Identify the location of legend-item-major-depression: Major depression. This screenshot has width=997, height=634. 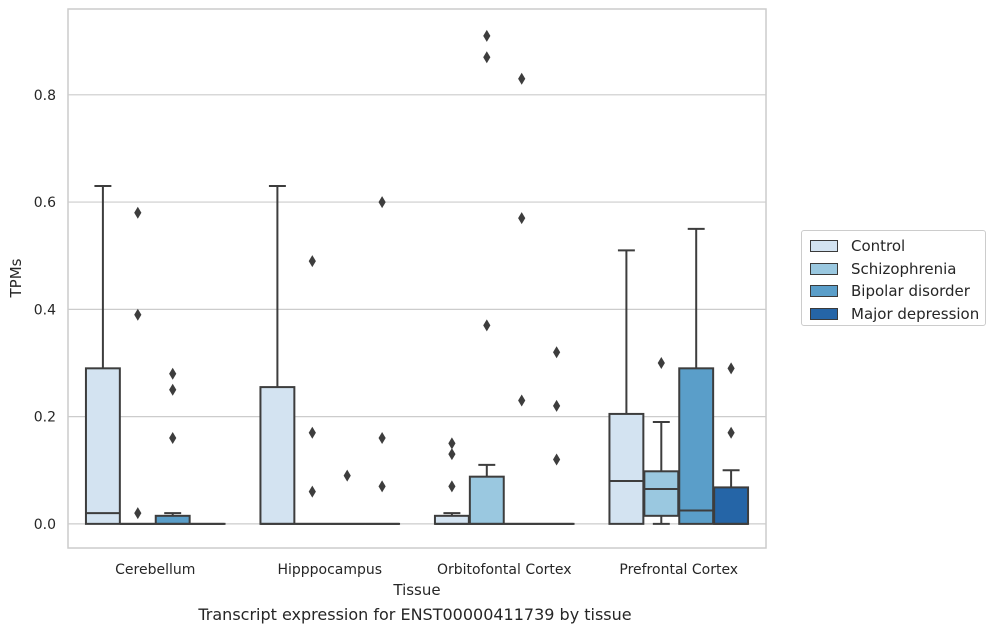
(897, 314).